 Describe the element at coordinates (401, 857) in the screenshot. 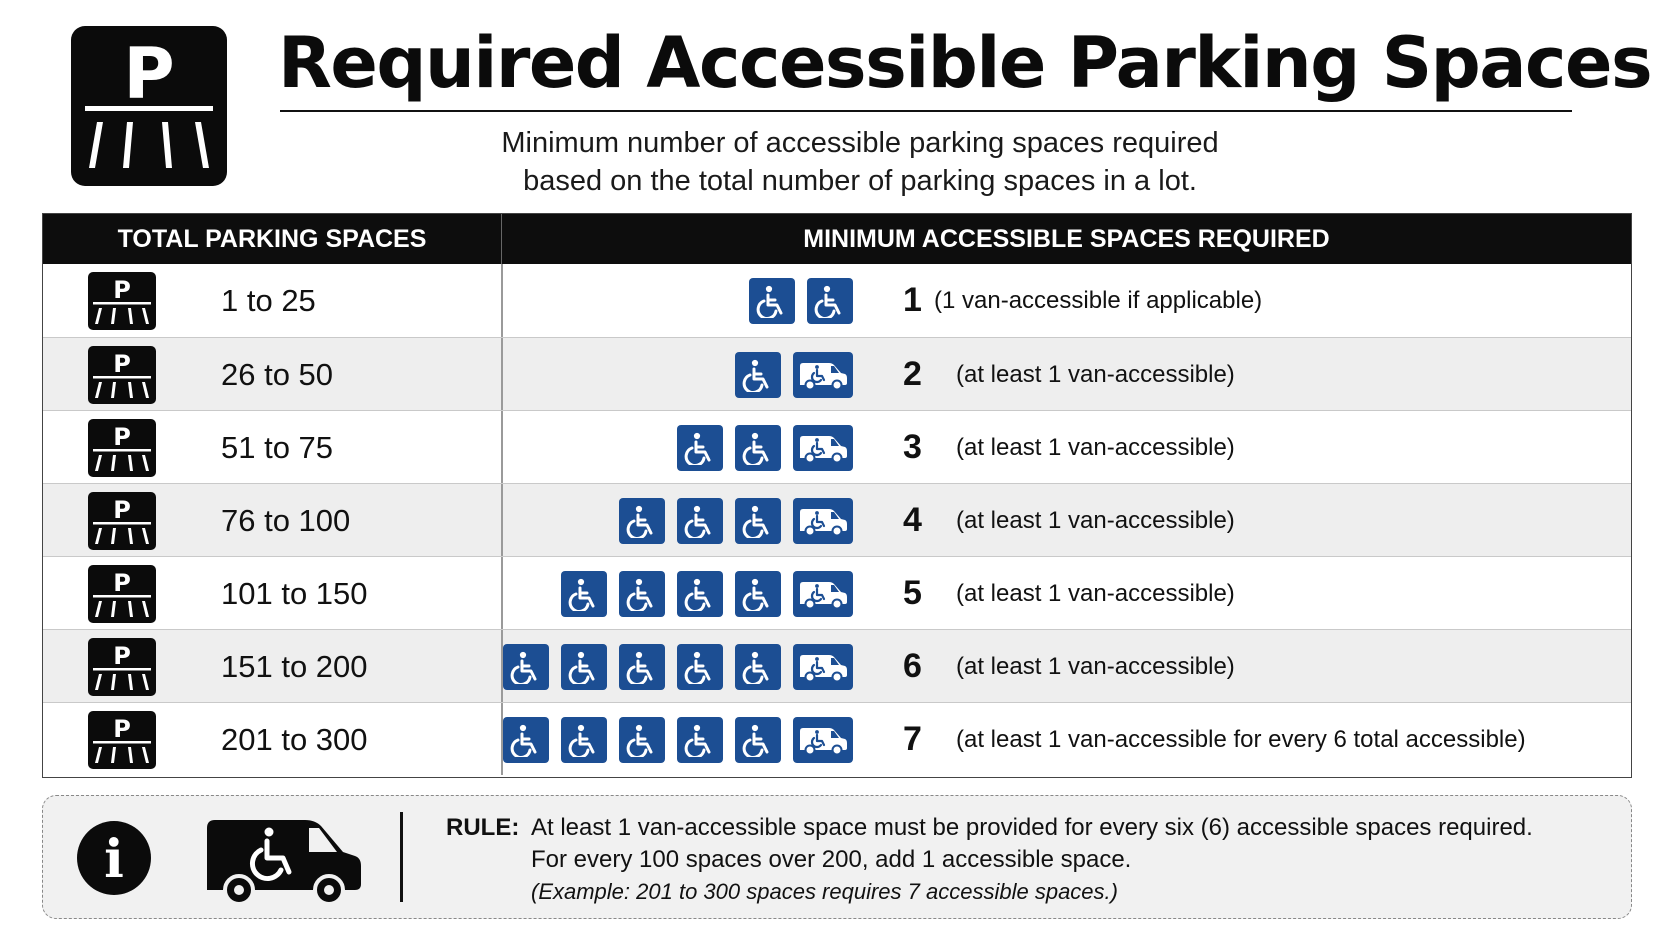

I see `rule-divider` at that location.